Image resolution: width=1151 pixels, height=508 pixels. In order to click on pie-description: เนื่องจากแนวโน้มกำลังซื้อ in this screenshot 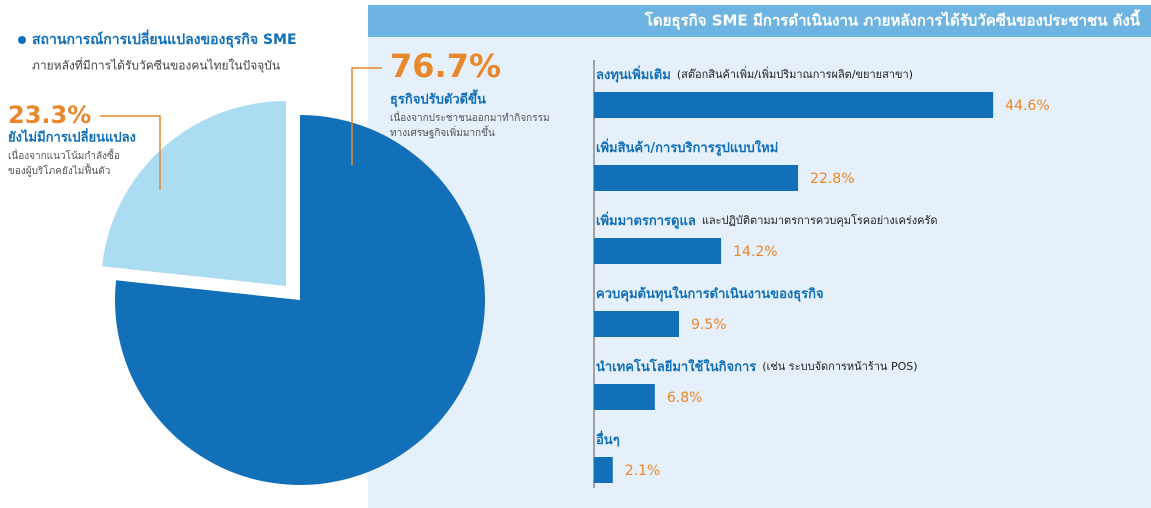, I will do `click(64, 155)`.